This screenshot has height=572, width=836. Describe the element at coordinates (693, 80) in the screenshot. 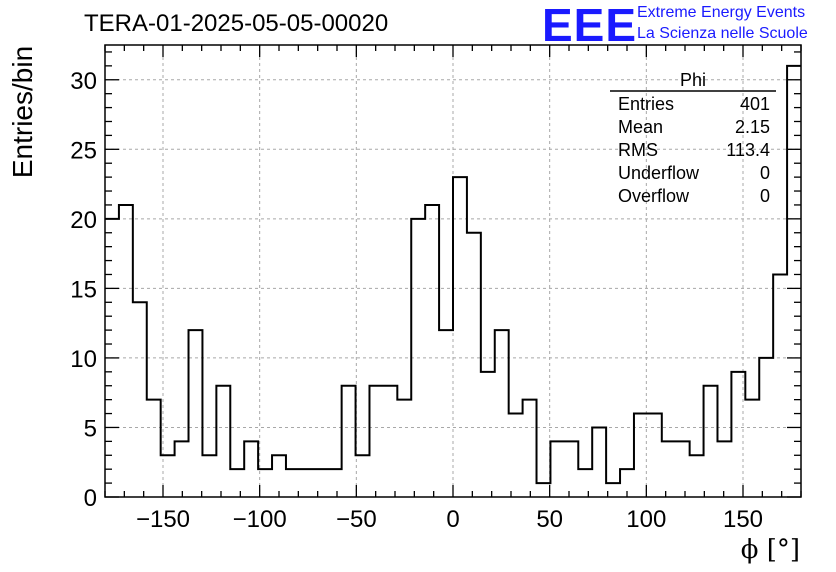

I see `stats-title: Phi` at that location.